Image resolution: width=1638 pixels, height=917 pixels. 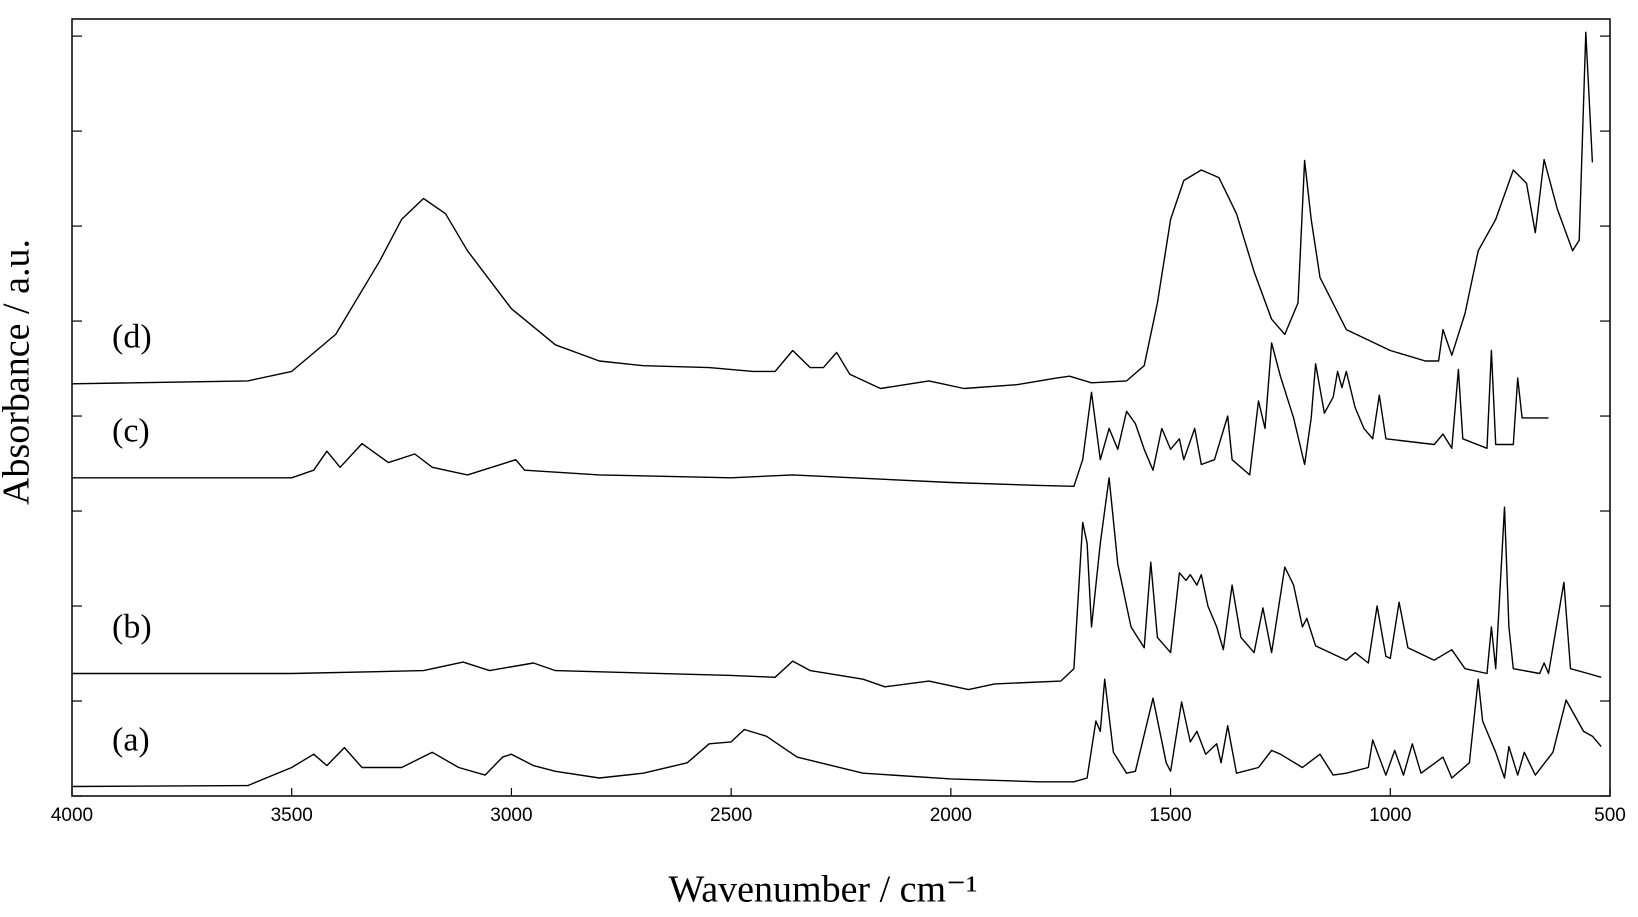 What do you see at coordinates (731, 815) in the screenshot?
I see `x-tick-label: 2500` at bounding box center [731, 815].